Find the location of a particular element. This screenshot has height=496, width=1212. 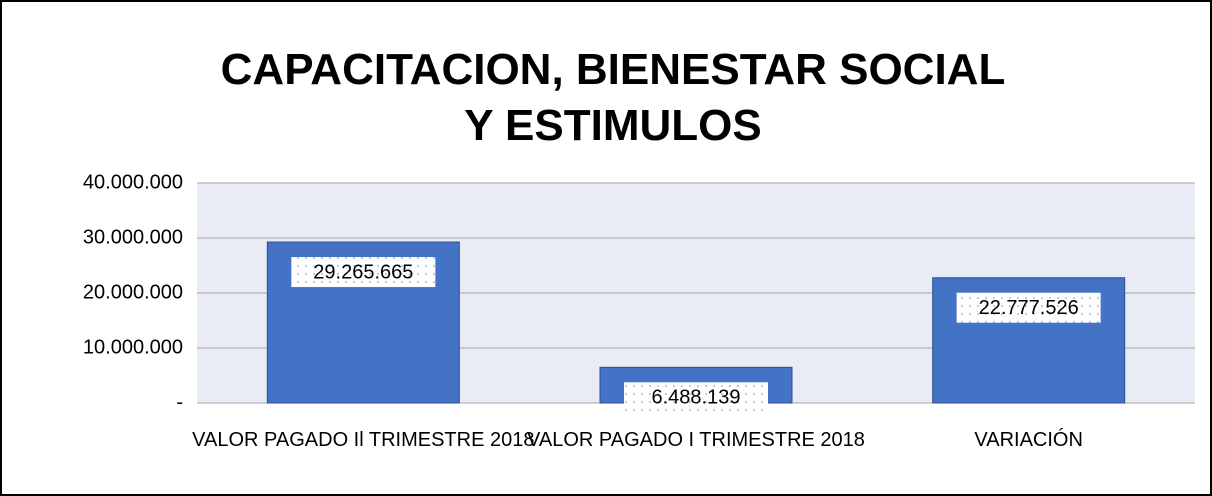

y-tick-label: 40.000.000 is located at coordinates (133, 182).